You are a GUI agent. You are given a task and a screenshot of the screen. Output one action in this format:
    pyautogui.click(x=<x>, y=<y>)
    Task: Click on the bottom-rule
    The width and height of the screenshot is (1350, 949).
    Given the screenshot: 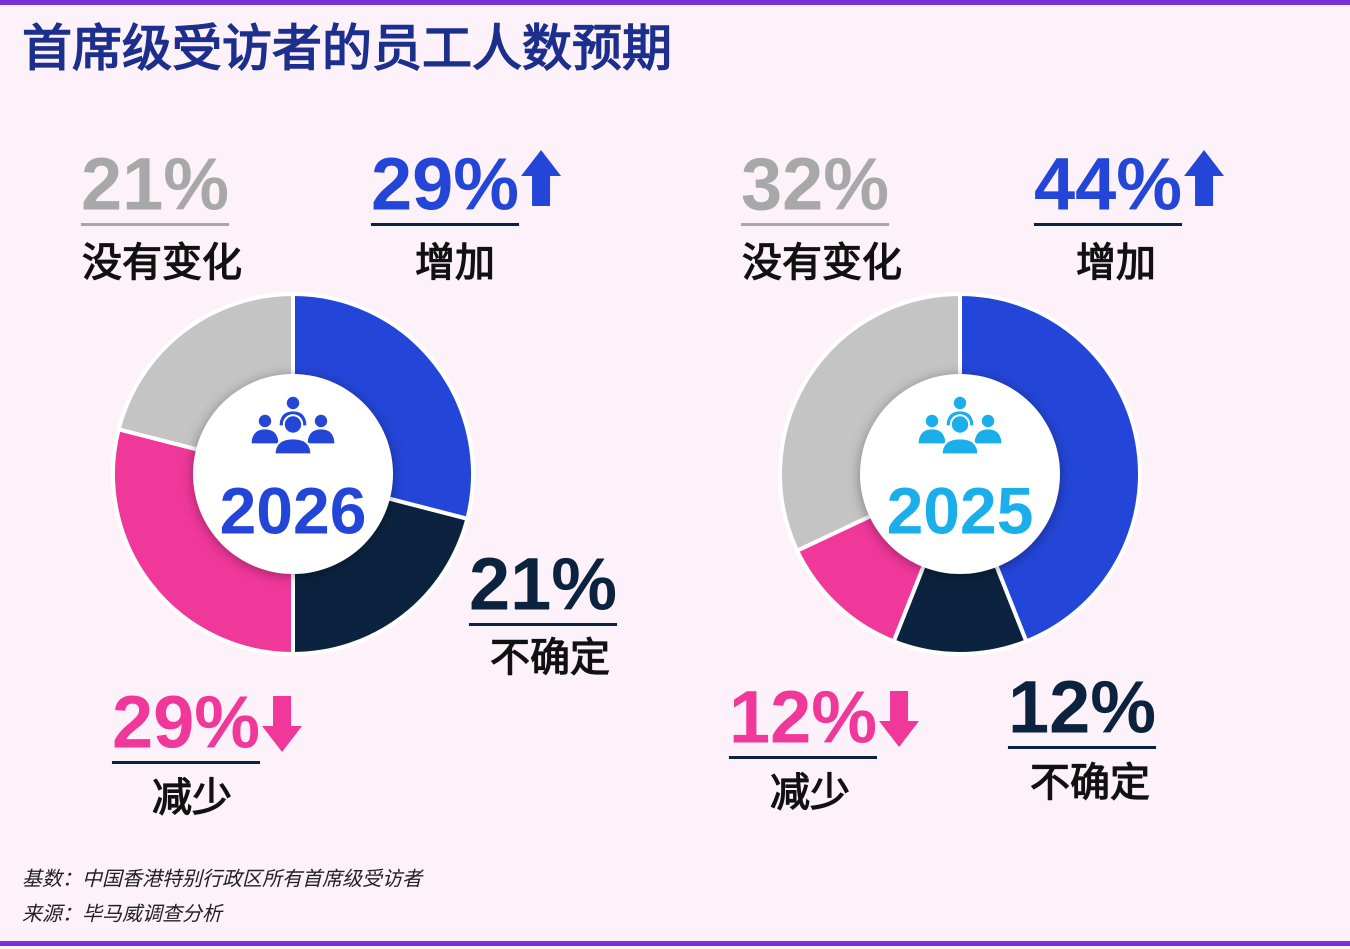 What is the action you would take?
    pyautogui.click(x=675, y=943)
    